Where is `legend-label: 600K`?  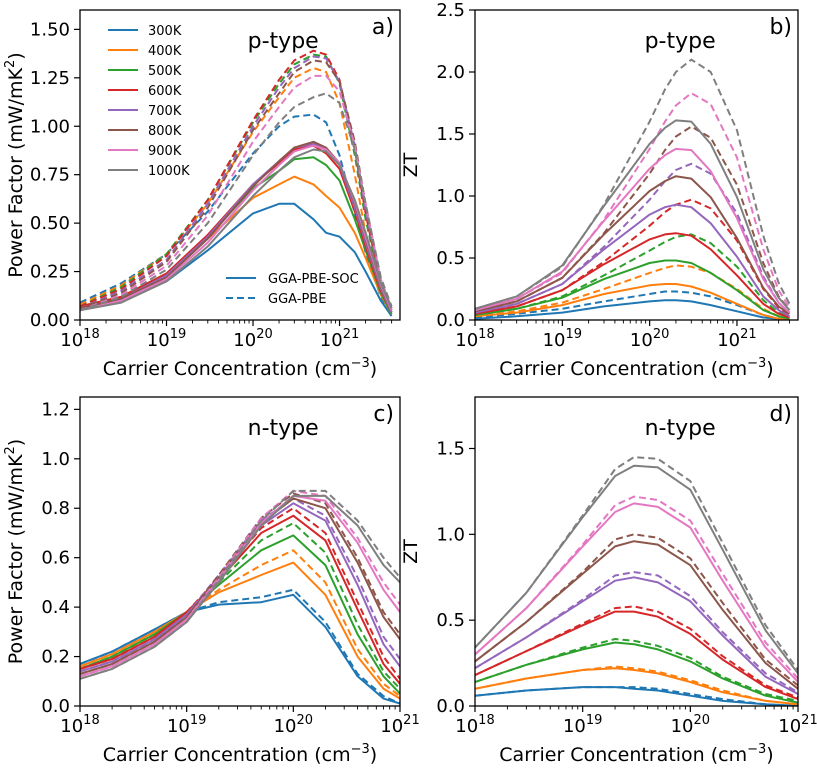 legend-label: 600K is located at coordinates (165, 91).